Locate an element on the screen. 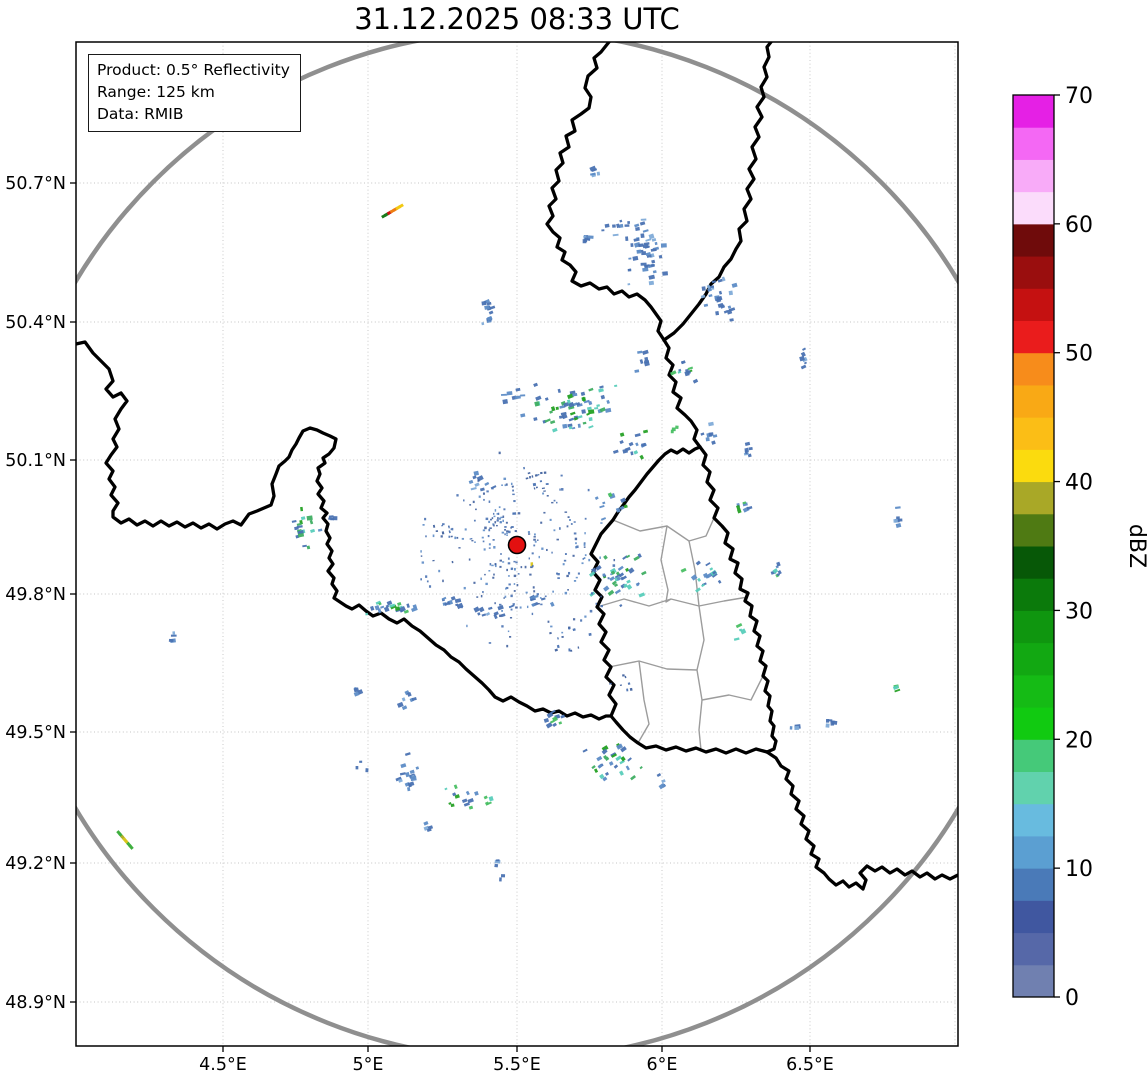 The height and width of the screenshot is (1081, 1148). y-tick-label: 49.8°N is located at coordinates (35, 595).